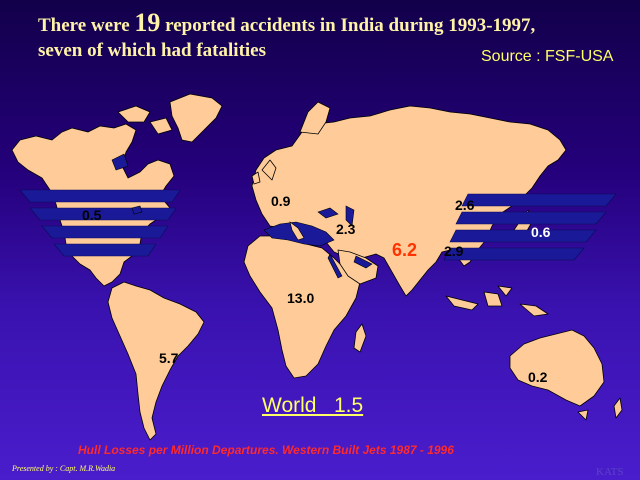  Describe the element at coordinates (92, 215) in the screenshot. I see `region-value-north-america: 0.5` at that location.